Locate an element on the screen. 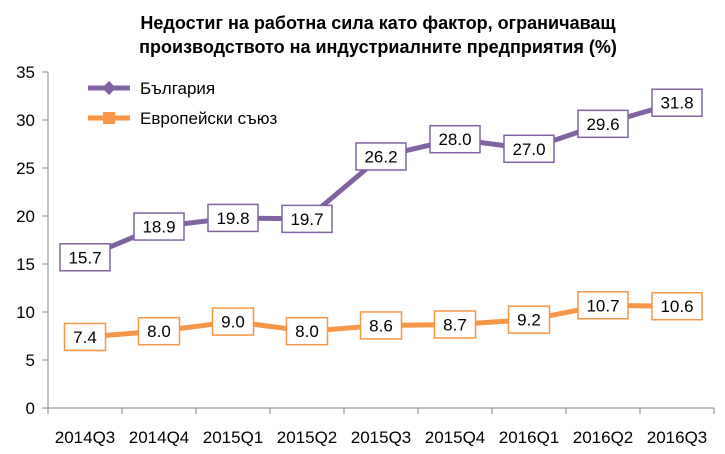 This screenshot has height=454, width=725. data-label: 8.6 is located at coordinates (381, 325).